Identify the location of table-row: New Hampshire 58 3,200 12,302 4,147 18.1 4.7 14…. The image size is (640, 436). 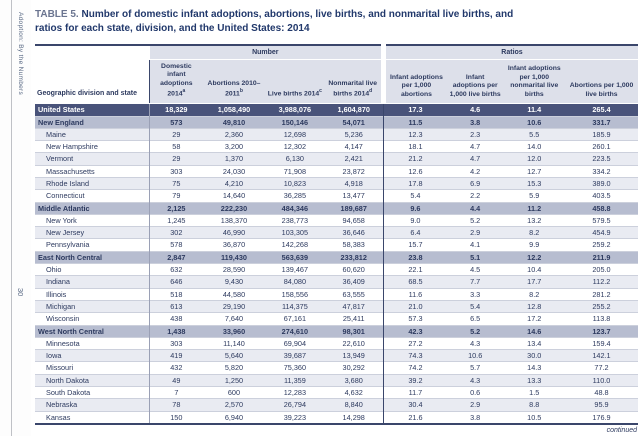
(336, 146).